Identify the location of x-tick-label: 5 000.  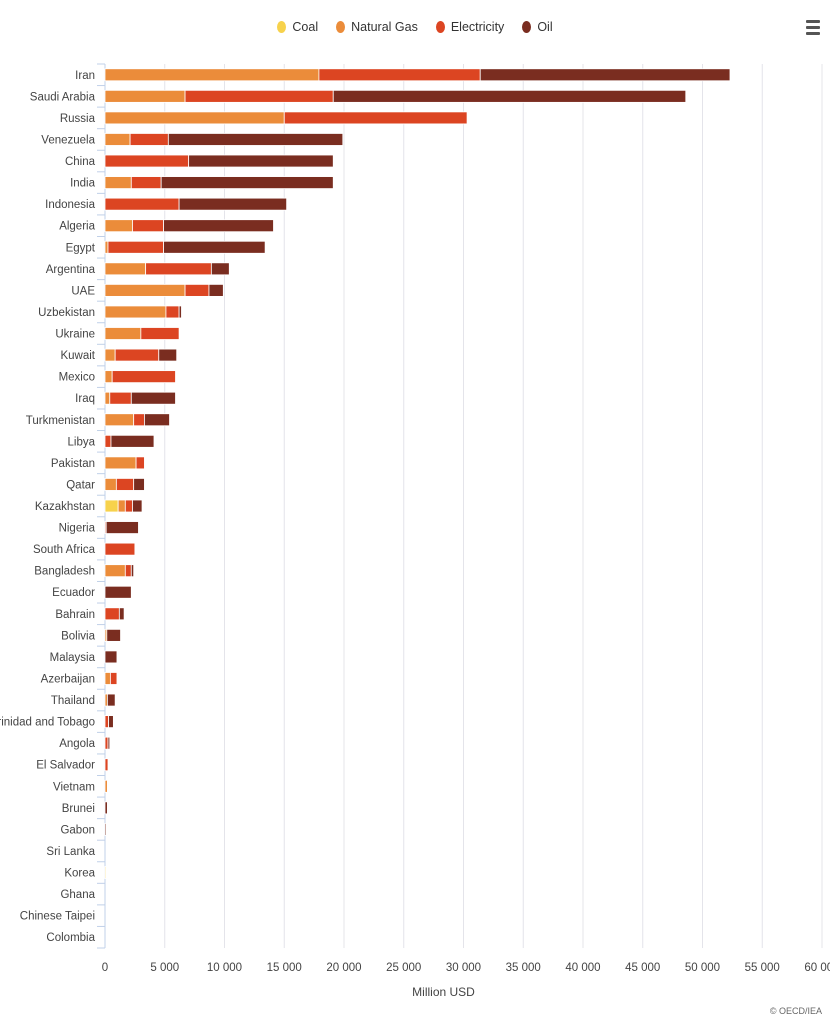
(164, 968).